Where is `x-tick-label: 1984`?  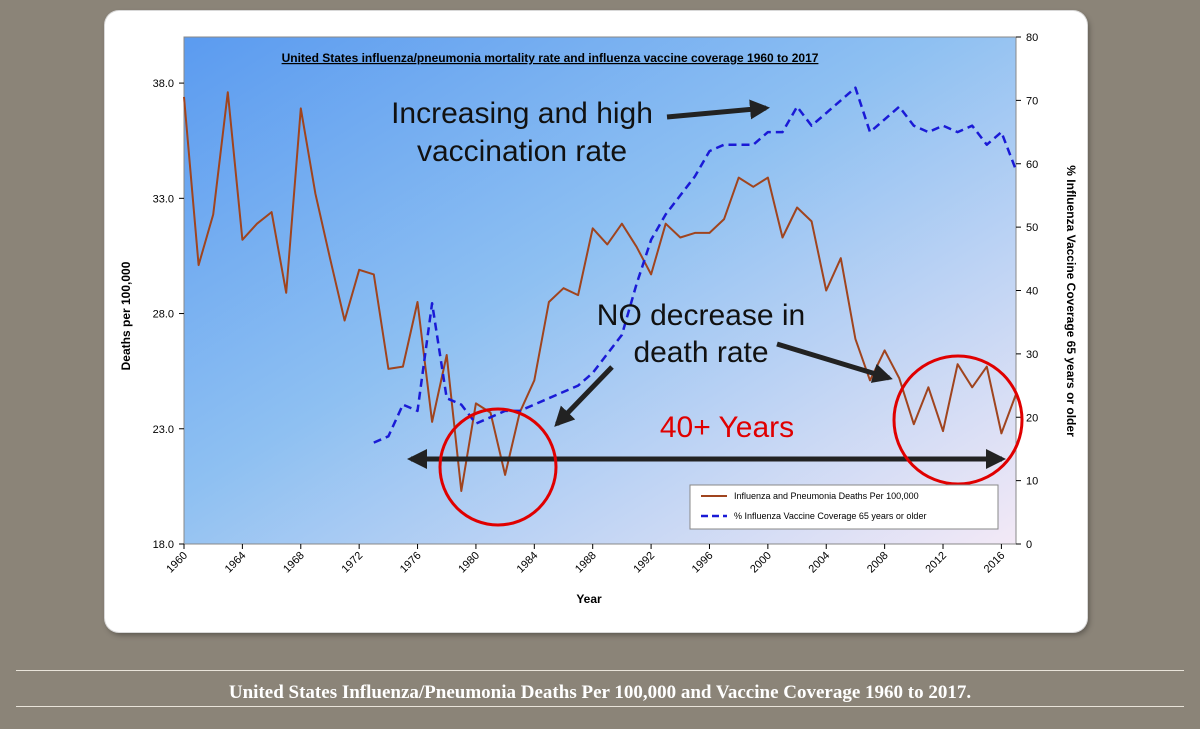
x-tick-label: 1984 is located at coordinates (528, 563).